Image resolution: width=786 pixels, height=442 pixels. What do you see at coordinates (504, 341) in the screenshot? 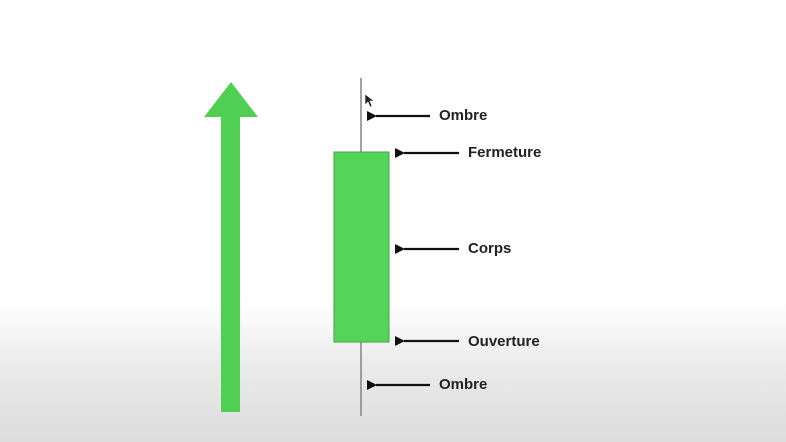
I see `label-open: Ouverture` at bounding box center [504, 341].